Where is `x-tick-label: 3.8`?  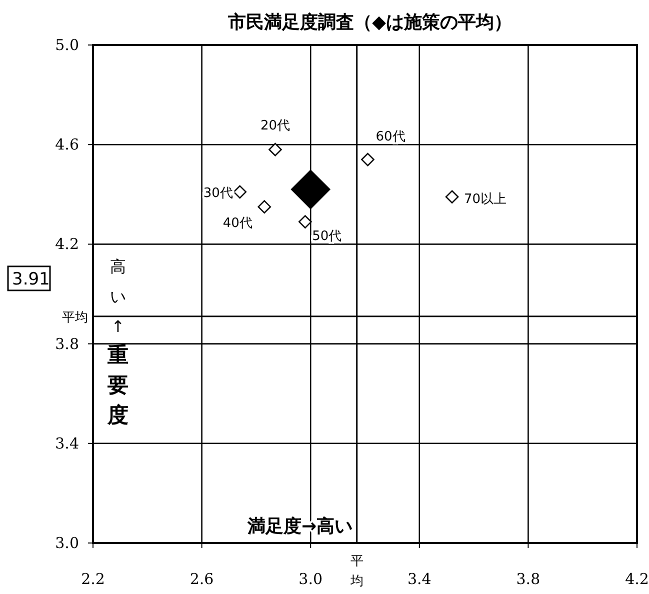 x-tick-label: 3.8 is located at coordinates (528, 579).